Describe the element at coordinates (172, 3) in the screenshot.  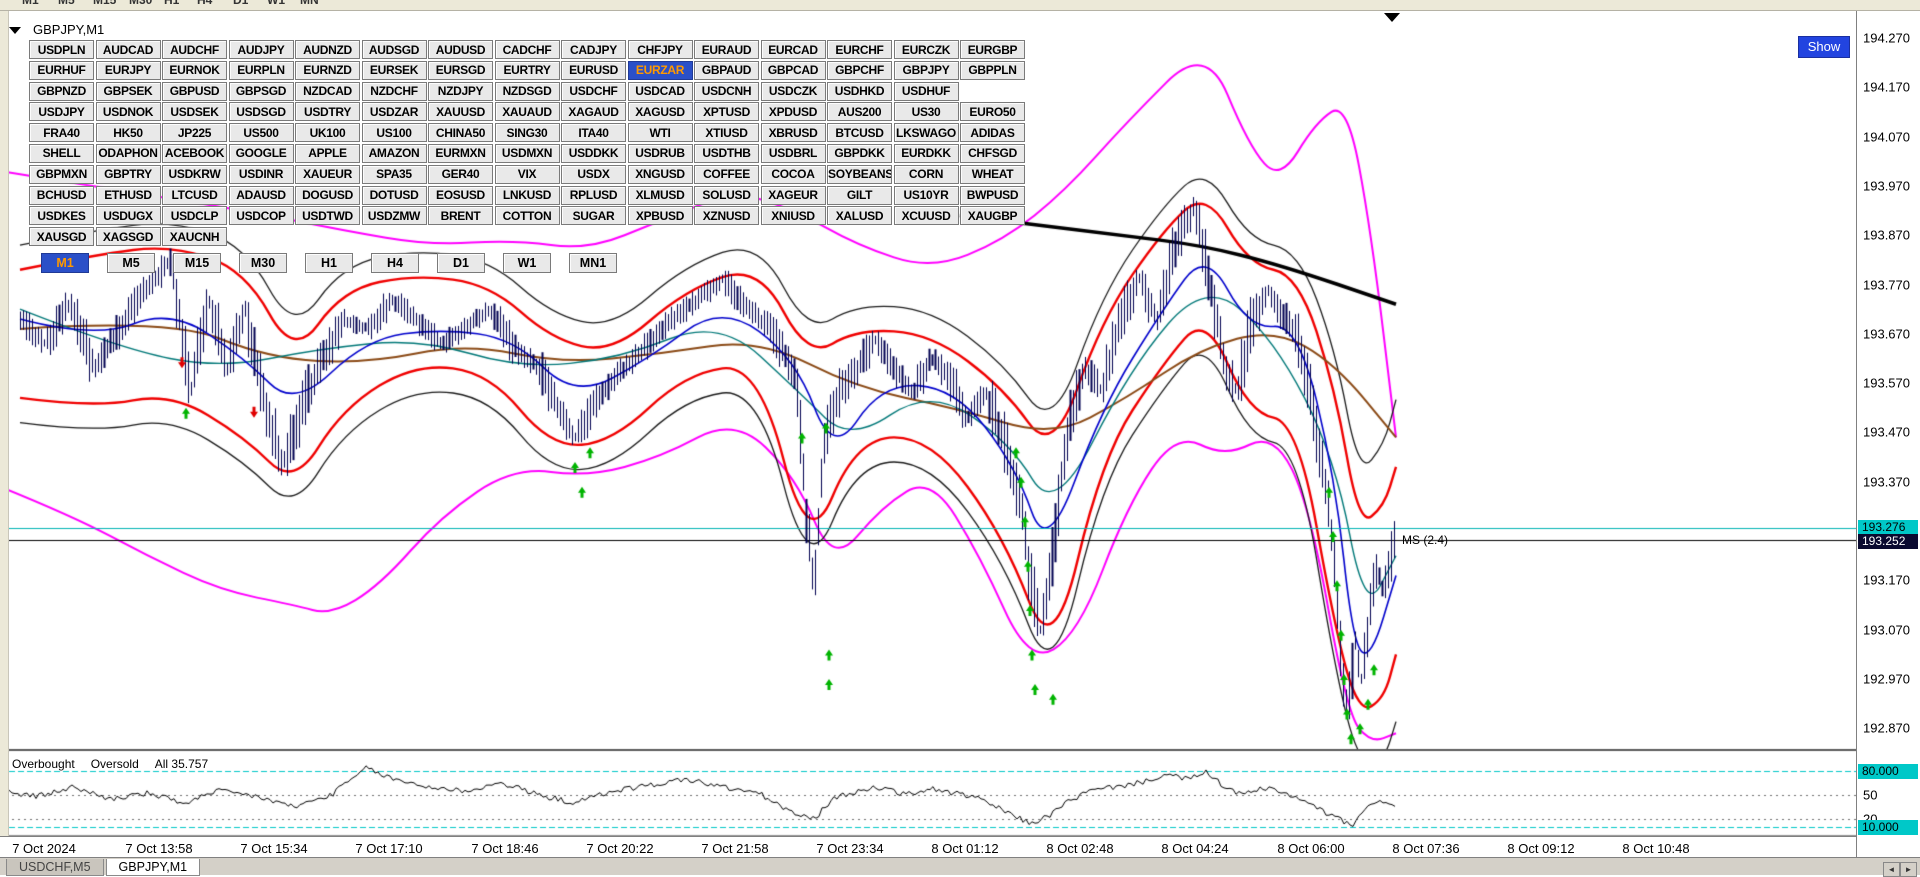
I see `toolbar-timeframe-H1: H1` at that location.